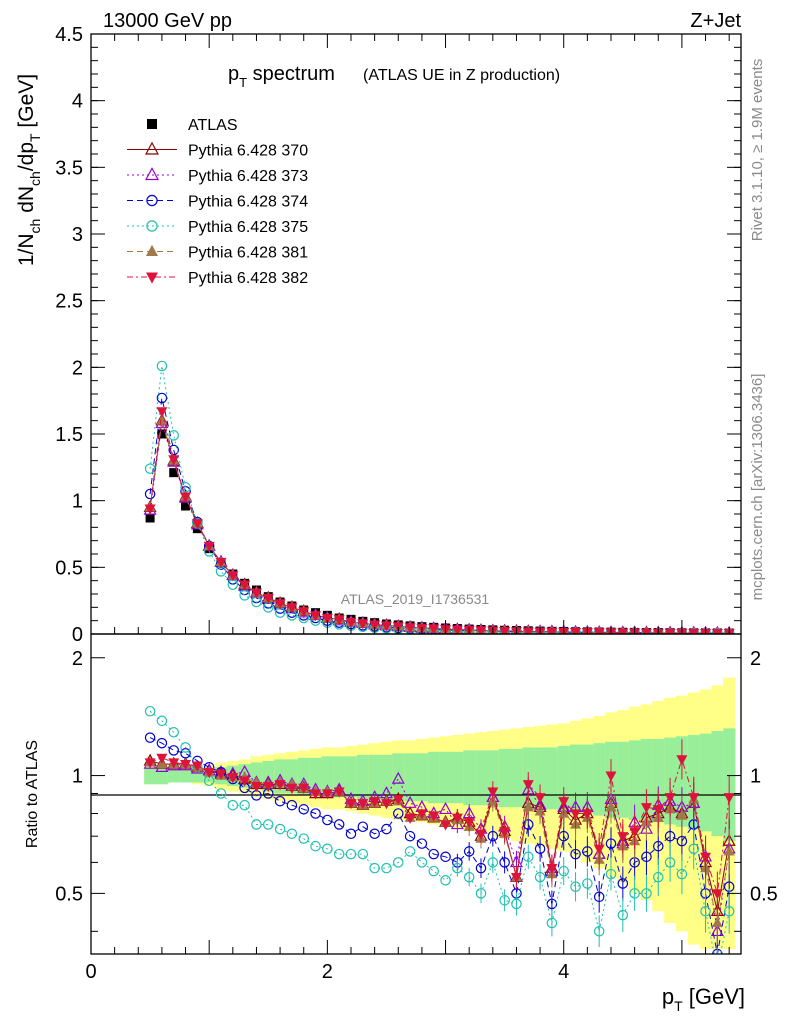  Describe the element at coordinates (755, 777) in the screenshot. I see `ratio-y-tick-label-right: 1` at that location.